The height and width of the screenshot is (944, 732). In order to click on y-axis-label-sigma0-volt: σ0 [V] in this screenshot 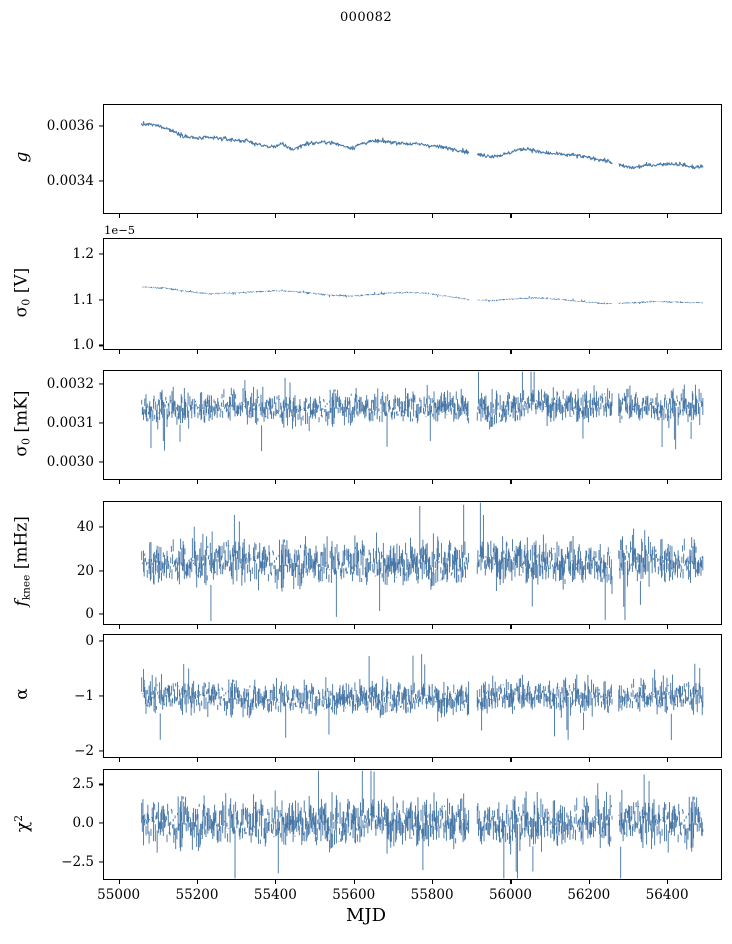, I will do `click(22, 292)`.